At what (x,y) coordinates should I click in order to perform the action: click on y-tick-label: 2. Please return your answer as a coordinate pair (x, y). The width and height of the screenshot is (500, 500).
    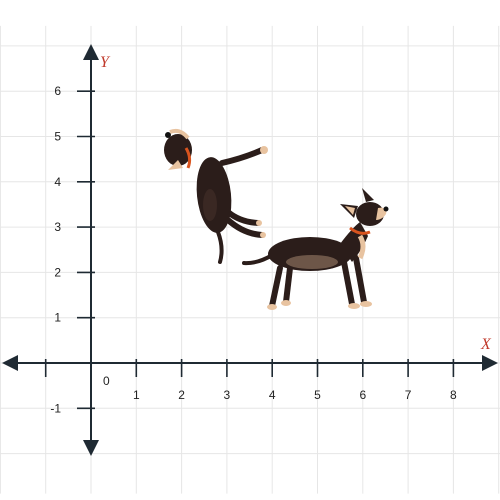
    Looking at the image, I should click on (57, 272).